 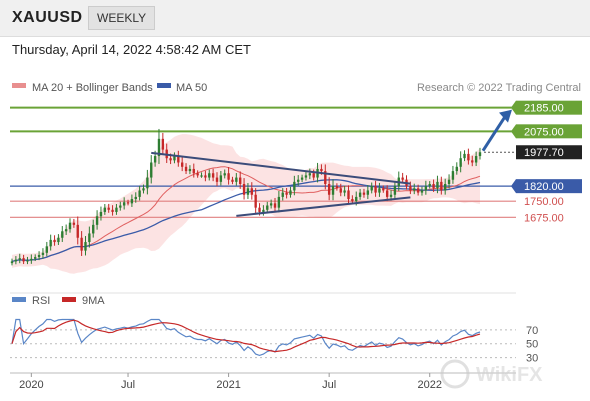 I want to click on level-label-1820.00: 1820.00, so click(x=544, y=187).